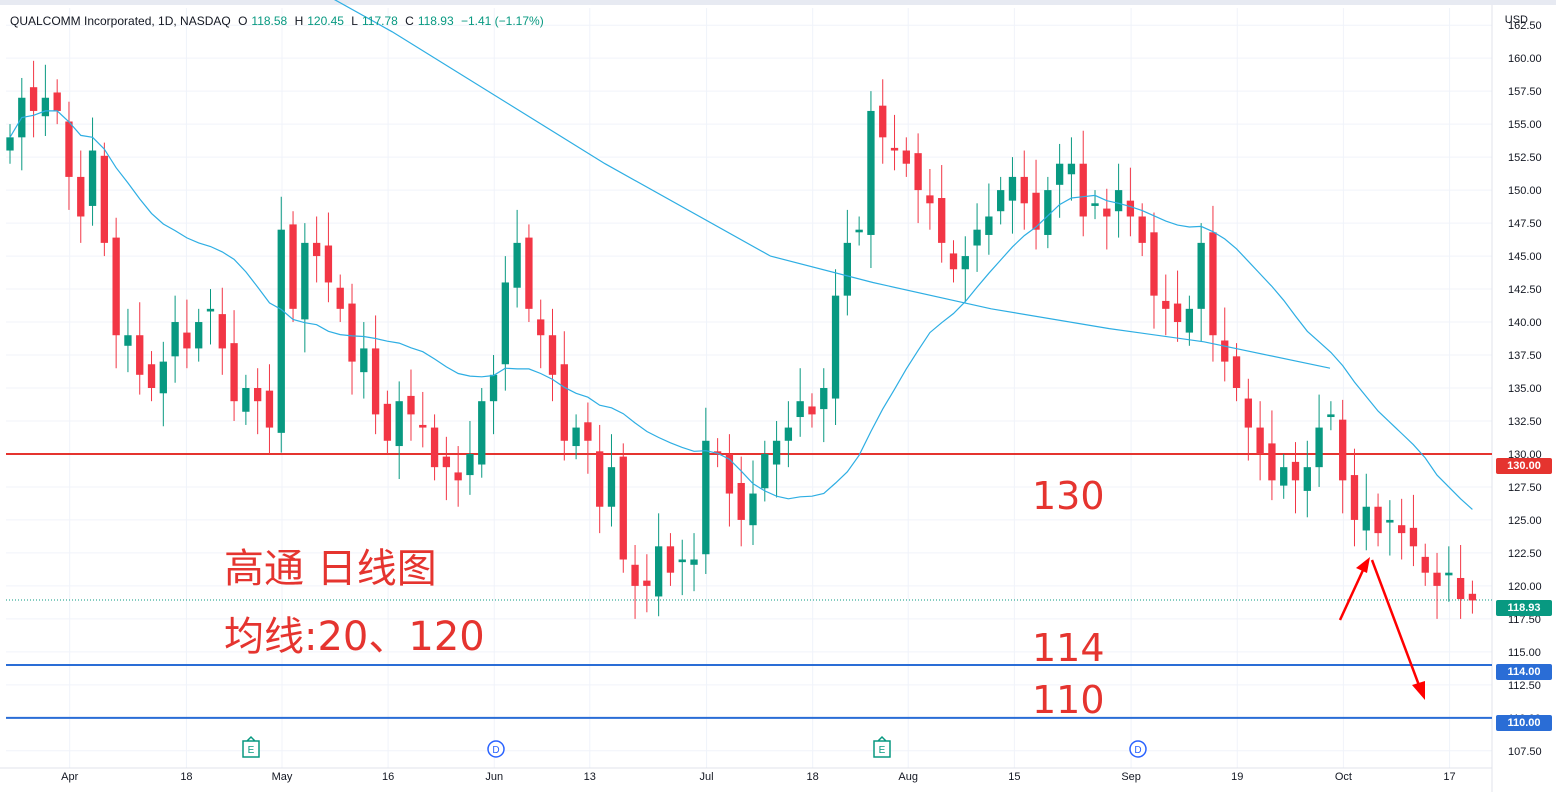 This screenshot has height=792, width=1556. I want to click on x-tick-label: Jul, so click(707, 777).